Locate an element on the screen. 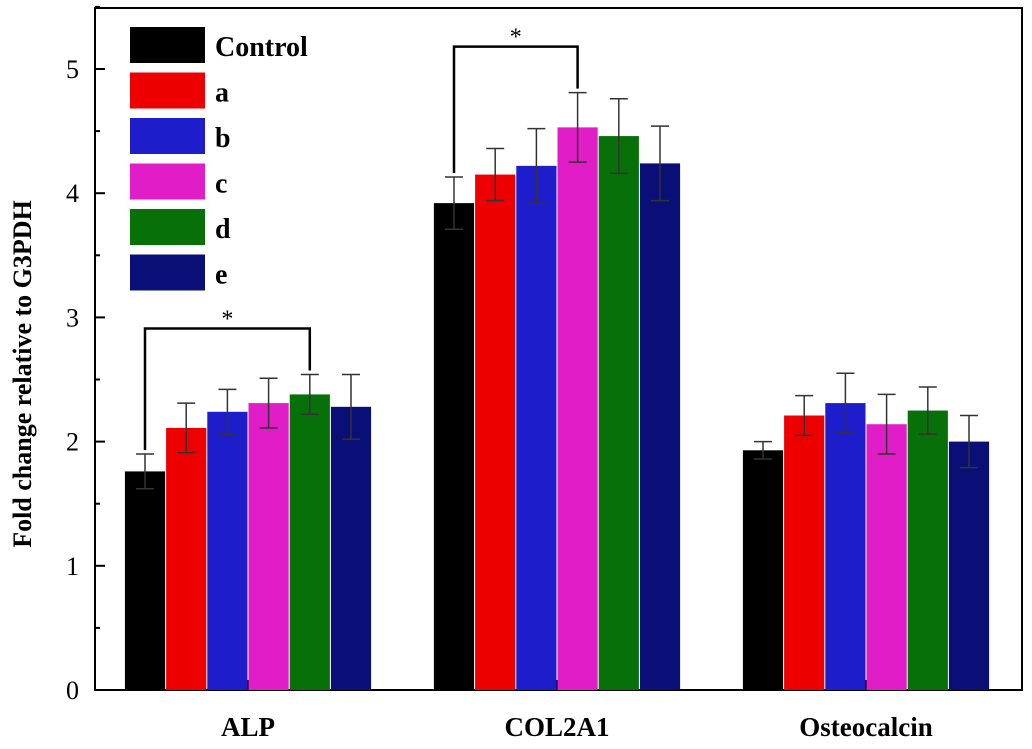 This screenshot has height=749, width=1032. legend-item: b is located at coordinates (180, 136).